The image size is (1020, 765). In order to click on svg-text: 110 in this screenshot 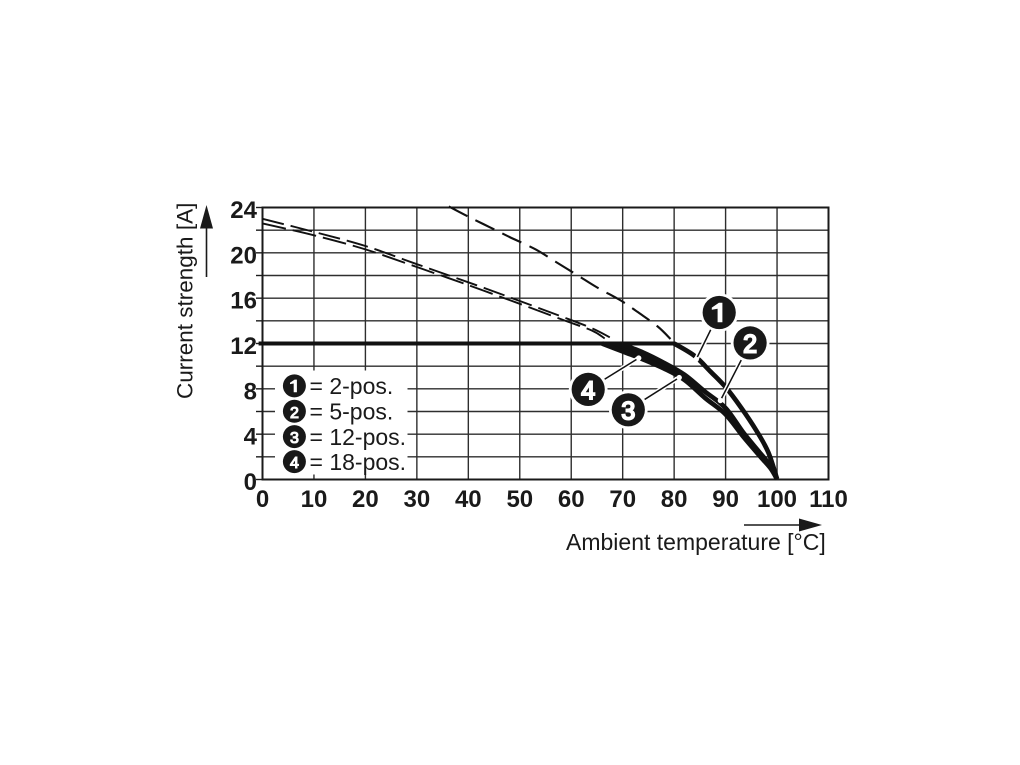, I will do `click(828, 499)`.